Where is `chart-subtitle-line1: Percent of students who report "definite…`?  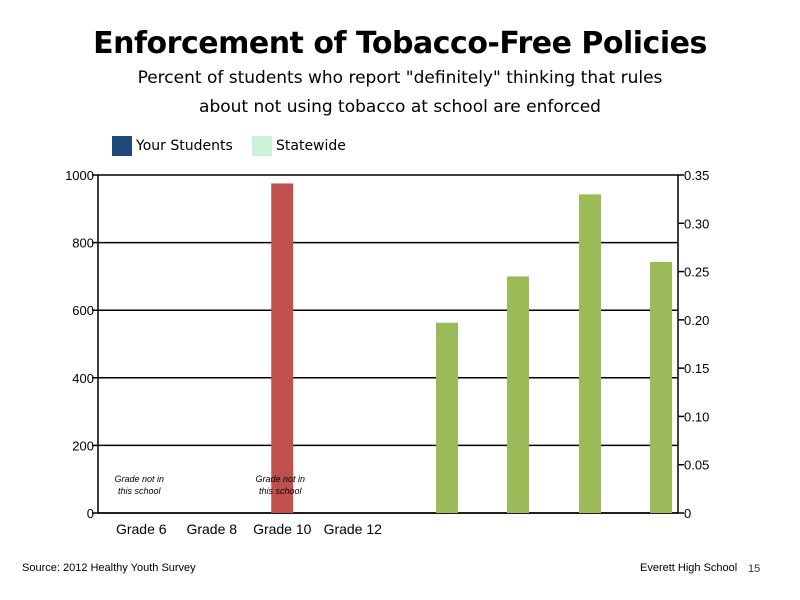
chart-subtitle-line1: Percent of students who report "definite… is located at coordinates (400, 78).